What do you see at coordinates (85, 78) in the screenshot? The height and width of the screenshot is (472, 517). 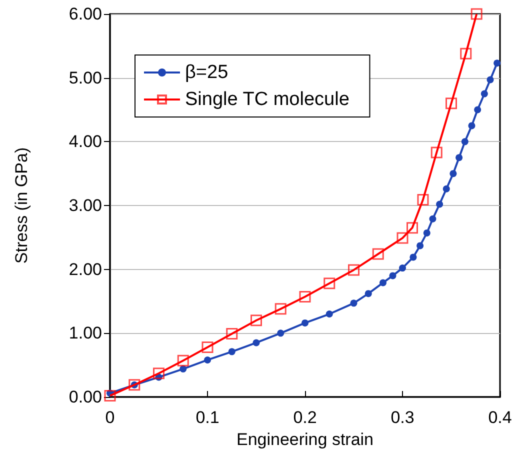 I see `y-tick-label: 5.00` at bounding box center [85, 78].